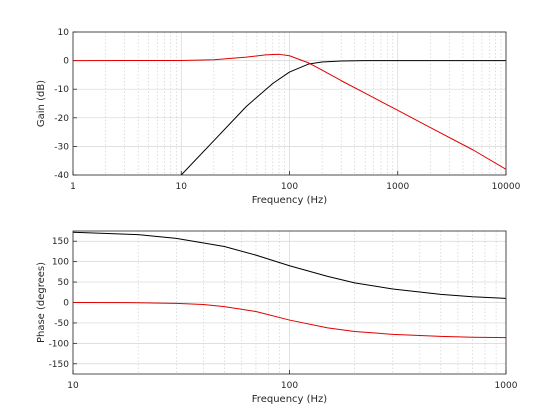 The width and height of the screenshot is (560, 420). I want to click on phase-x-tick-label: 10, so click(73, 386).